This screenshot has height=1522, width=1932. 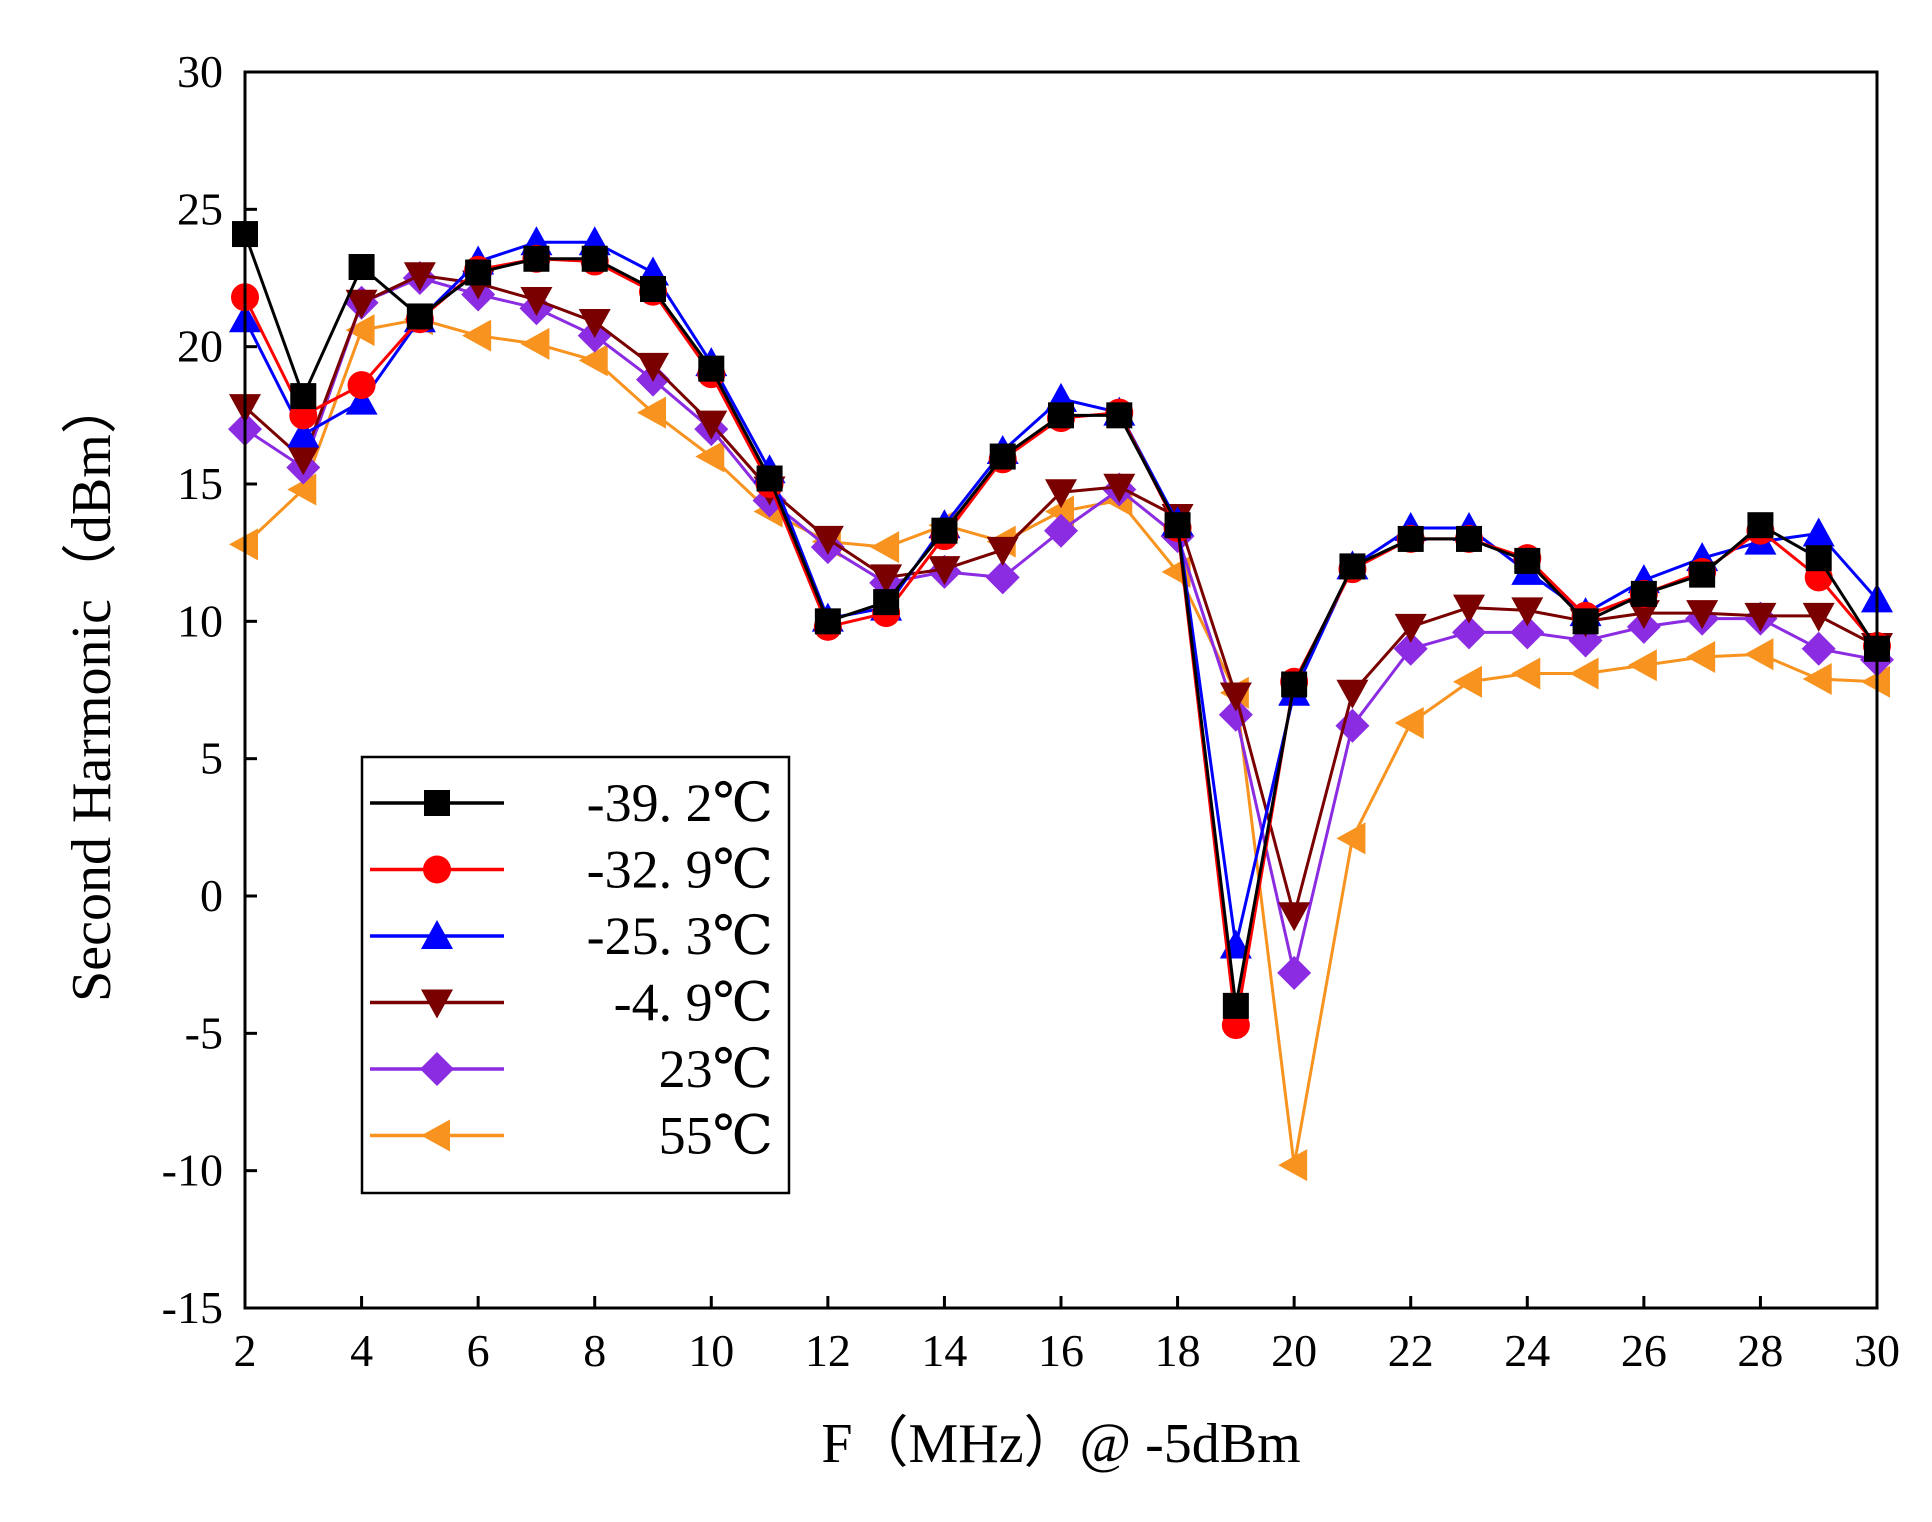 I want to click on y-tick-label: -5, so click(x=204, y=1032).